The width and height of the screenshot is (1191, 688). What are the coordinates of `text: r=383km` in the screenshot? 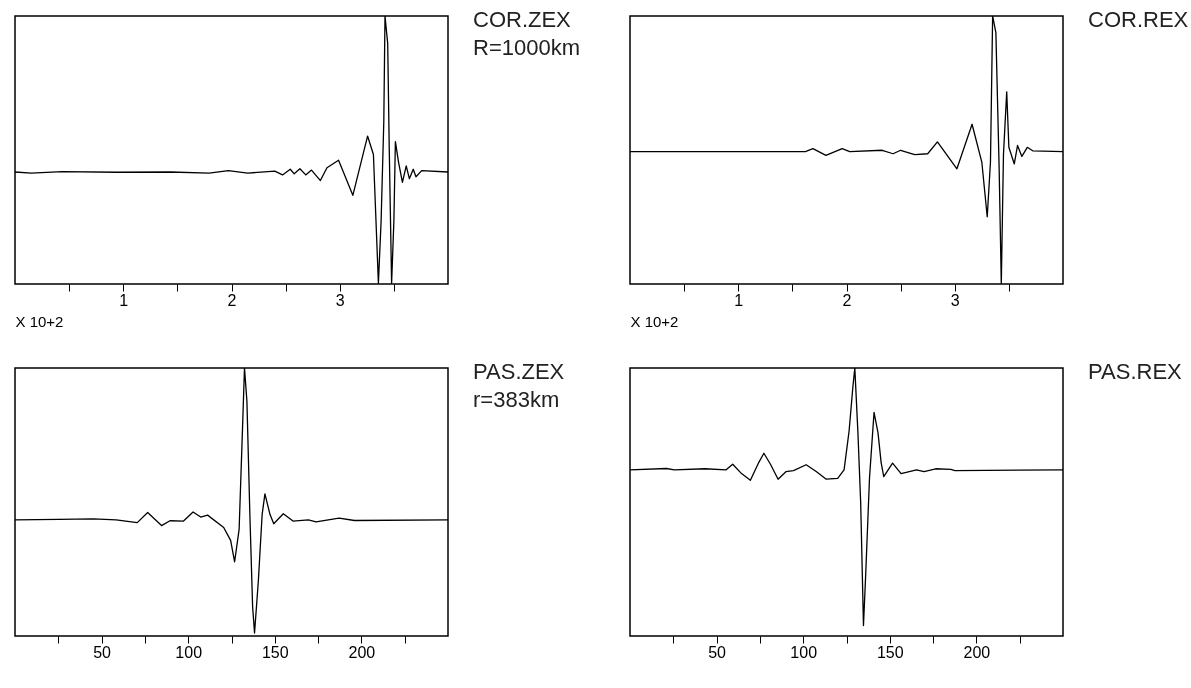 It's located at (516, 399).